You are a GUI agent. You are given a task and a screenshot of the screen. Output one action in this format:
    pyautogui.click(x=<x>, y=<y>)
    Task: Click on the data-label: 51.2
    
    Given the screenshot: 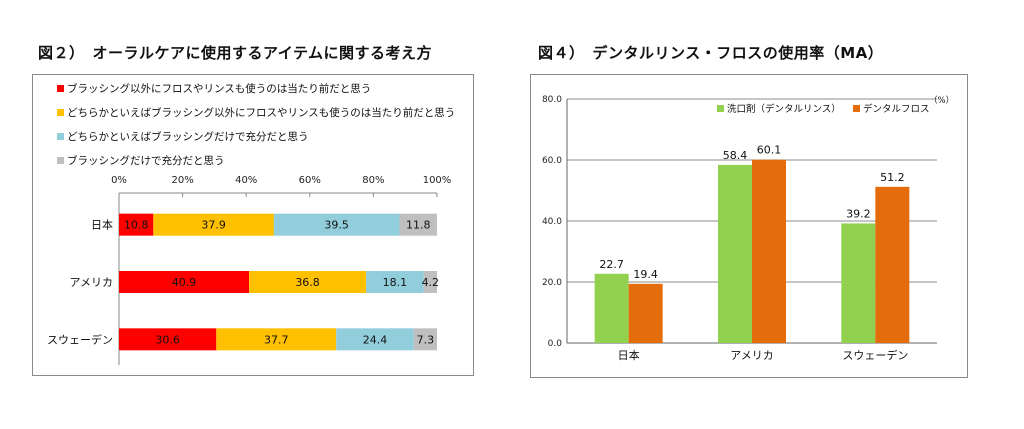 What is the action you would take?
    pyautogui.click(x=892, y=177)
    